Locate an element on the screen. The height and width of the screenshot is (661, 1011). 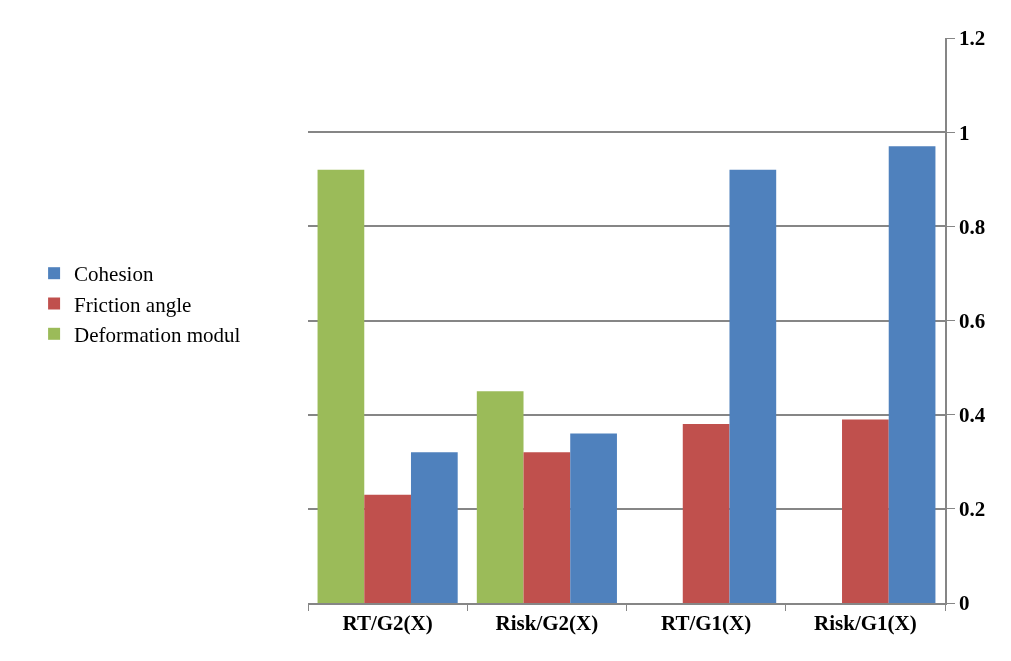
x-tick-label: Risk/G2(X) is located at coordinates (547, 622).